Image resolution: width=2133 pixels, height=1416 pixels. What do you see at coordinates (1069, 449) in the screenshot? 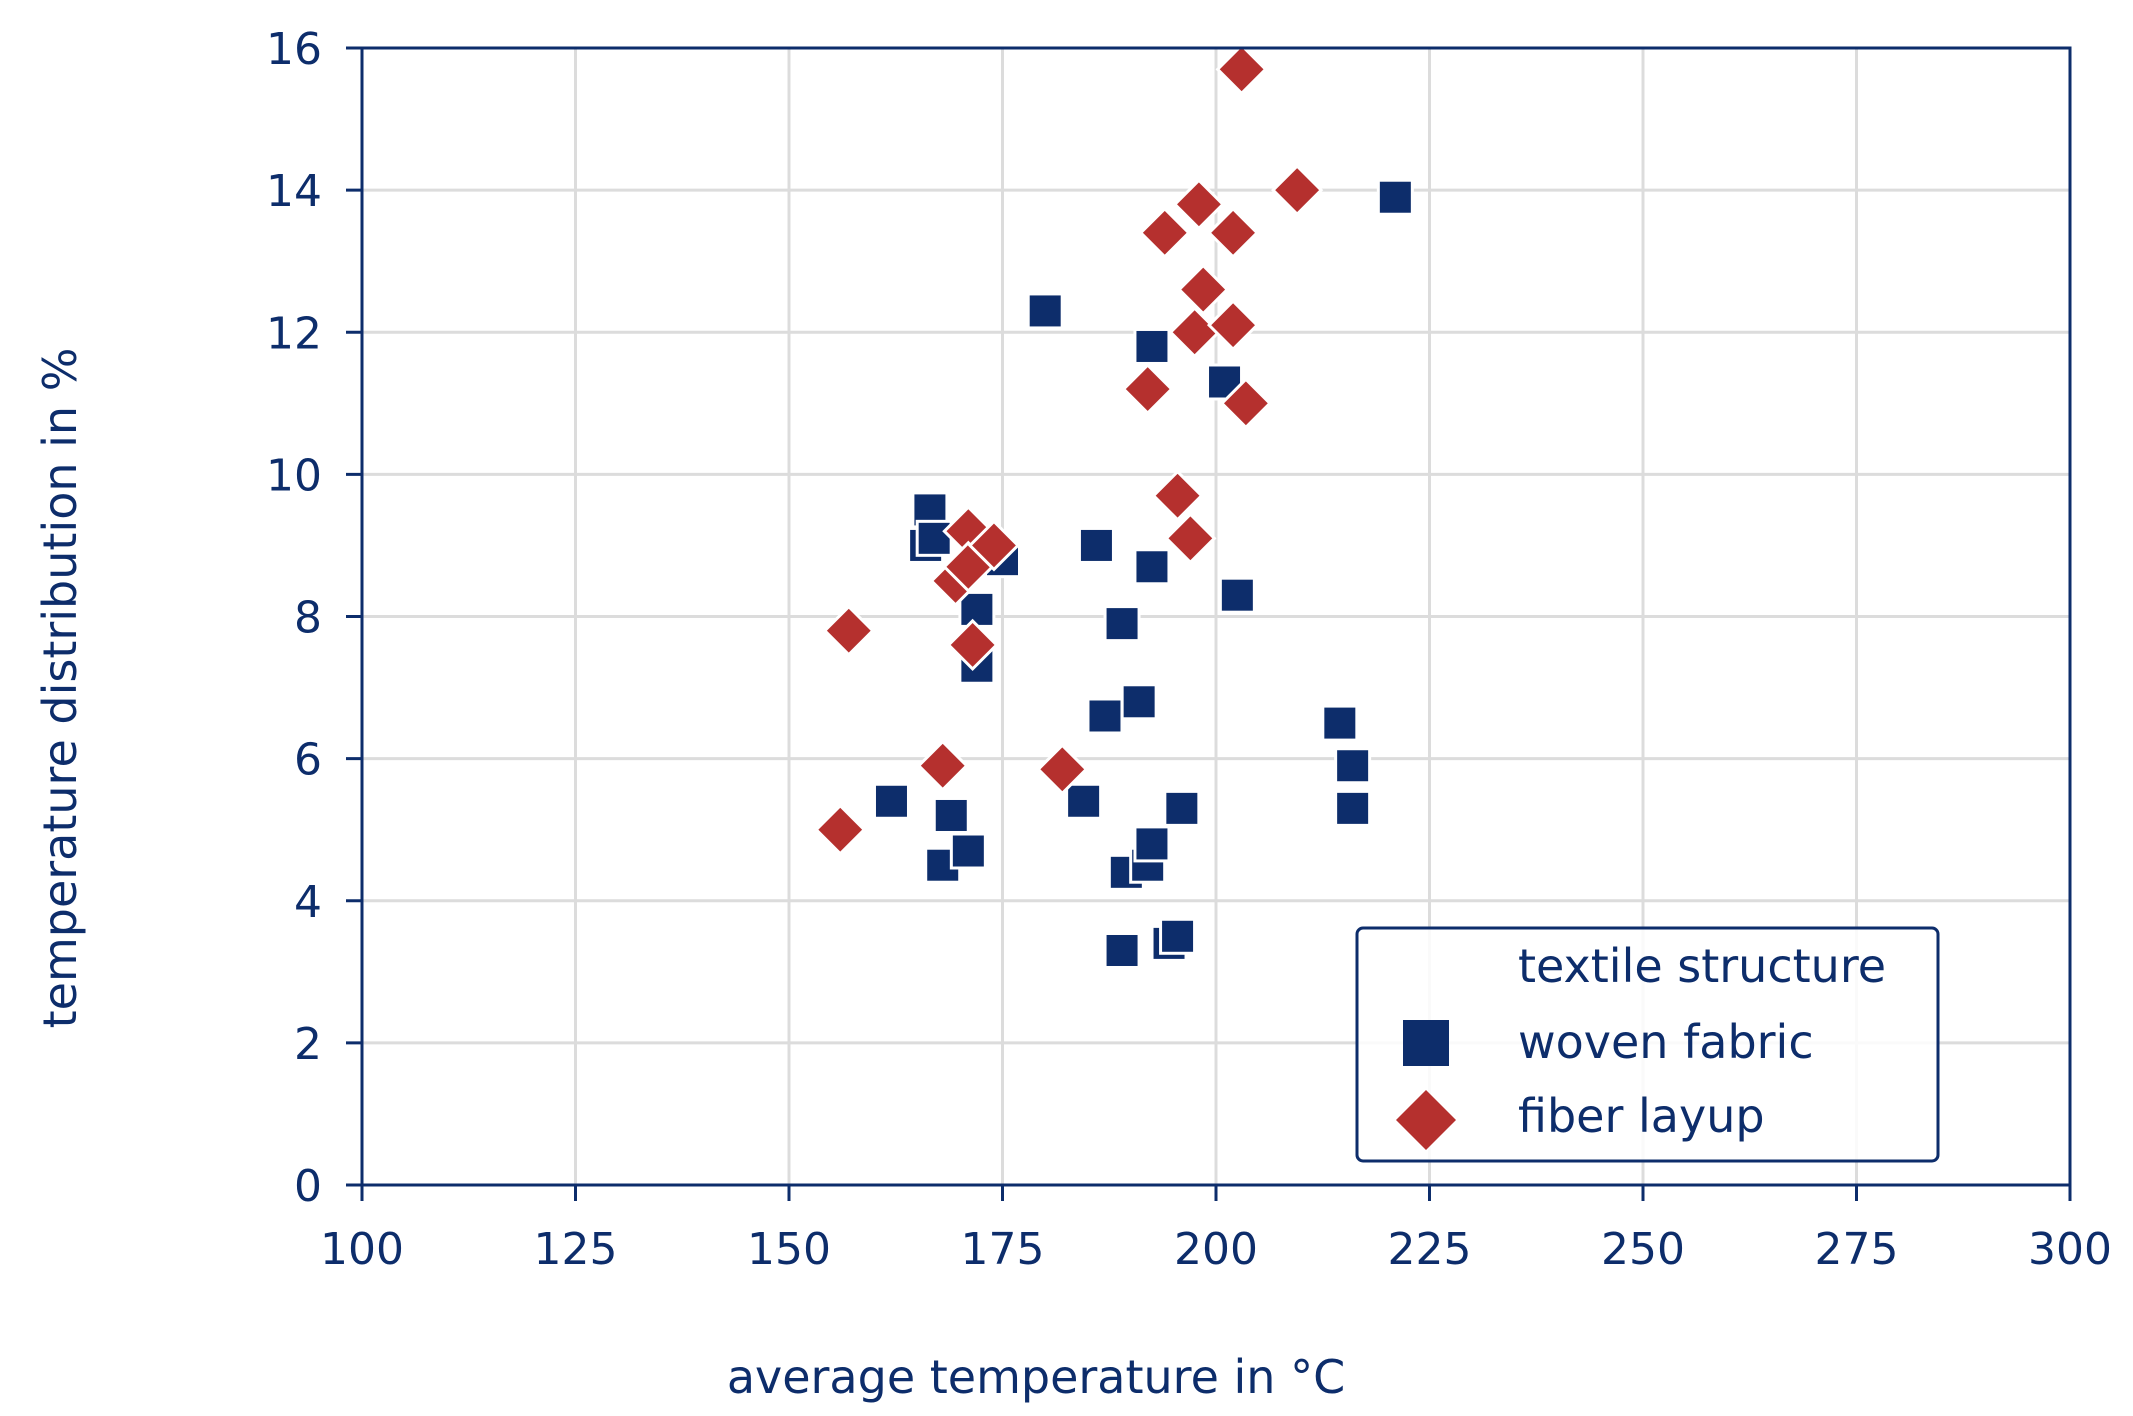
I see `series-fiber-layup` at bounding box center [1069, 449].